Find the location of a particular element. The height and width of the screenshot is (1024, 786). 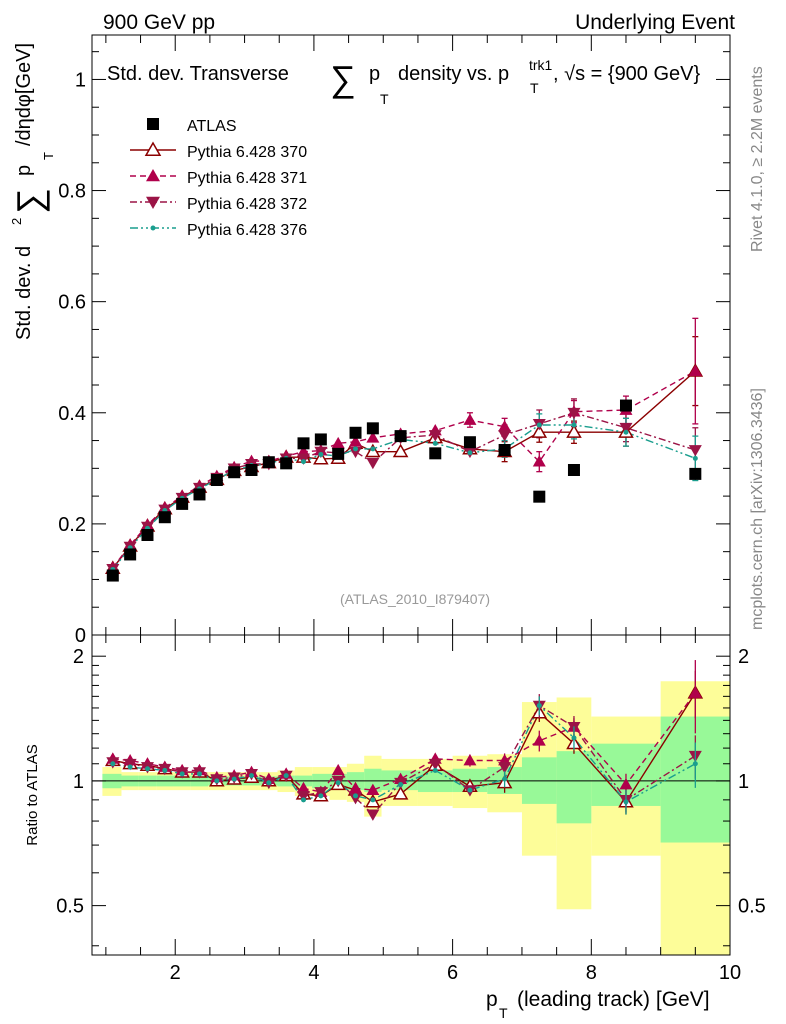

x-tick-label: 8 is located at coordinates (591, 973).